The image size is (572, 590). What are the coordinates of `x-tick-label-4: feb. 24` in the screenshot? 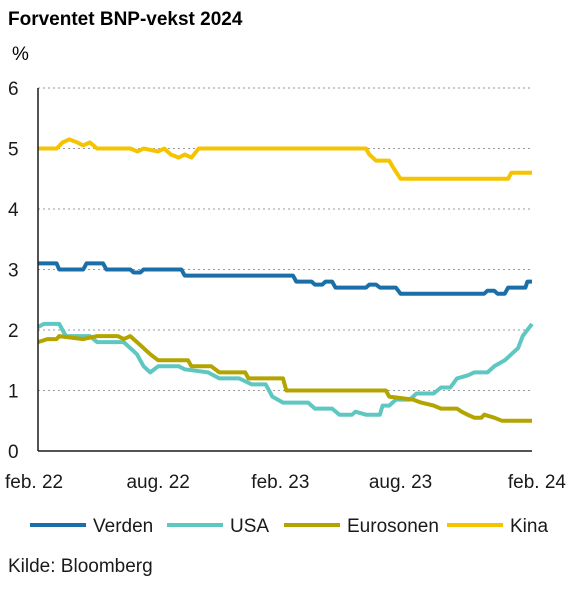 It's located at (537, 482).